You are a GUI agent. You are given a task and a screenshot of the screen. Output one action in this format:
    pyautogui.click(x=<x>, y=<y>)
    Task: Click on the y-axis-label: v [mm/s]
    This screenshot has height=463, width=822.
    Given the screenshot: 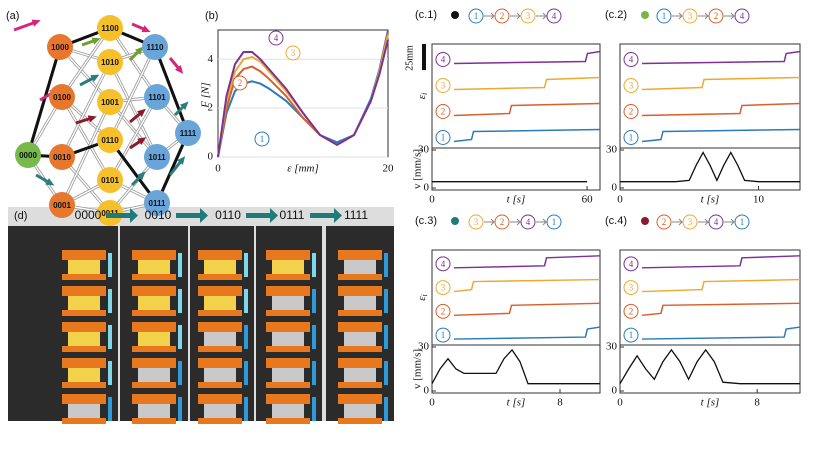 What is the action you would take?
    pyautogui.click(x=418, y=369)
    